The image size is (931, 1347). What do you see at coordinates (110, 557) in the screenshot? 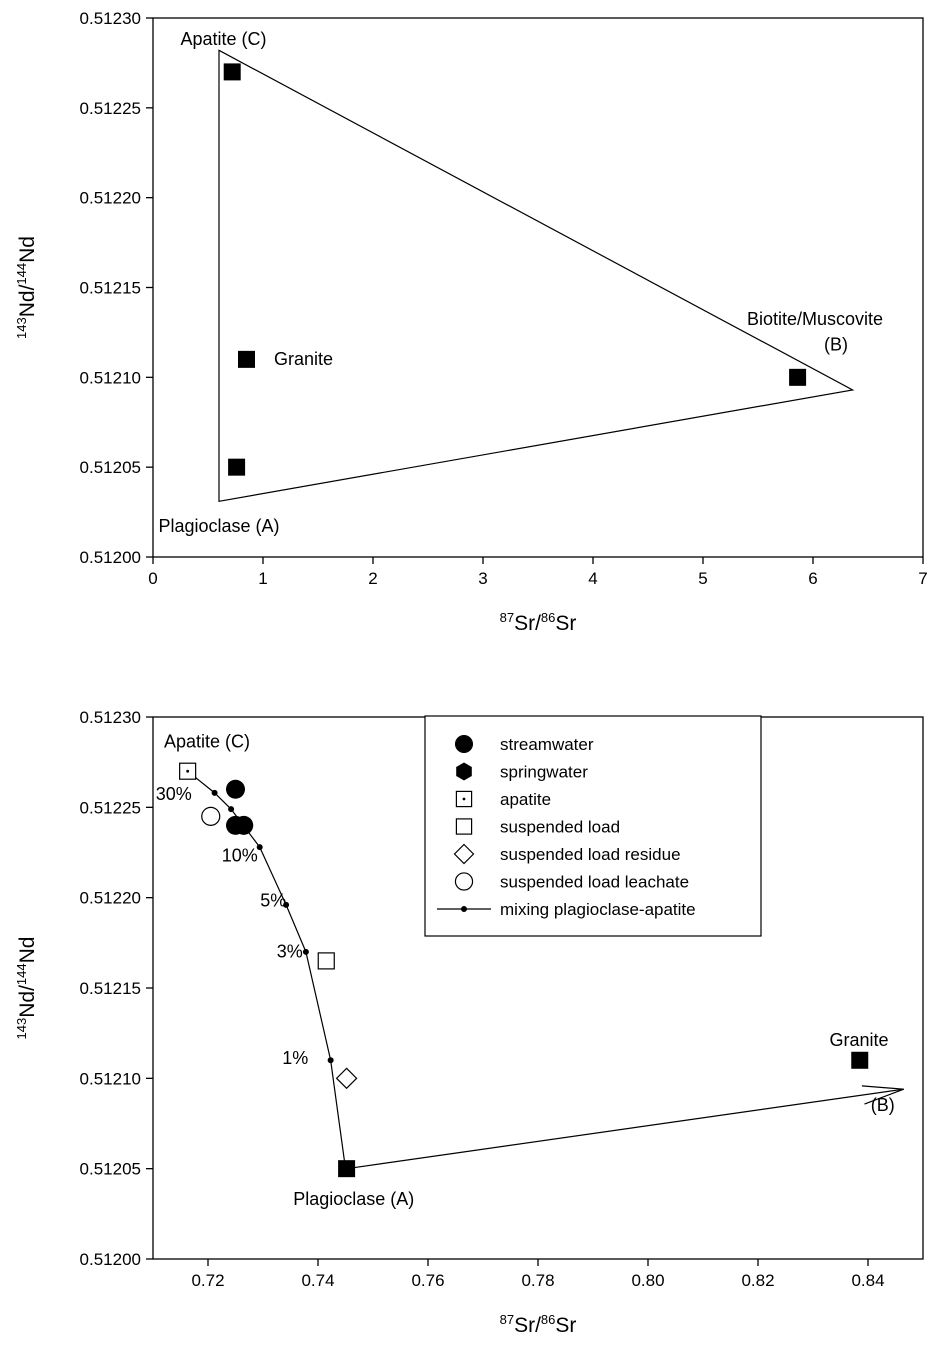
I see `top-y-tick-label: 0.51200` at bounding box center [110, 557].